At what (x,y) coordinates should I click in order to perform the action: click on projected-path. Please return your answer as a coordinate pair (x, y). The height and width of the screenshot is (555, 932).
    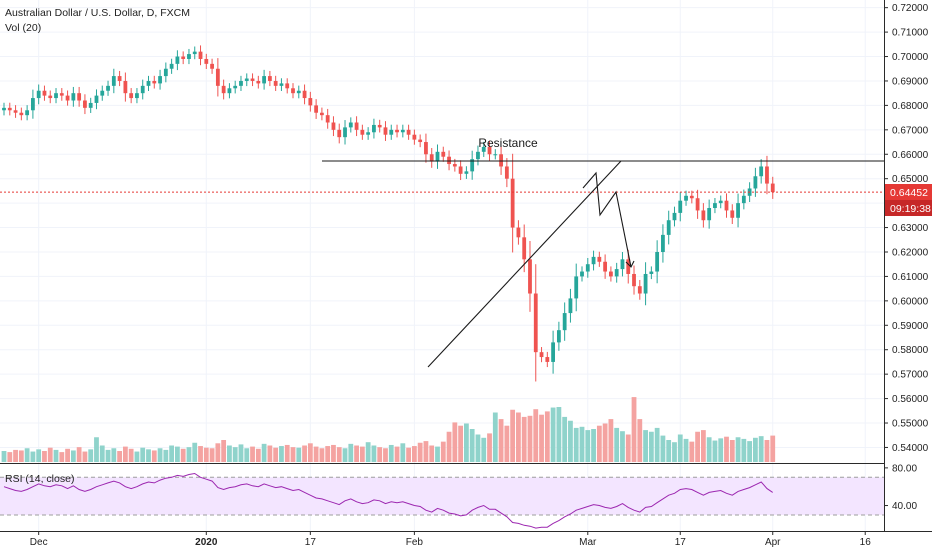
    Looking at the image, I should click on (607, 219).